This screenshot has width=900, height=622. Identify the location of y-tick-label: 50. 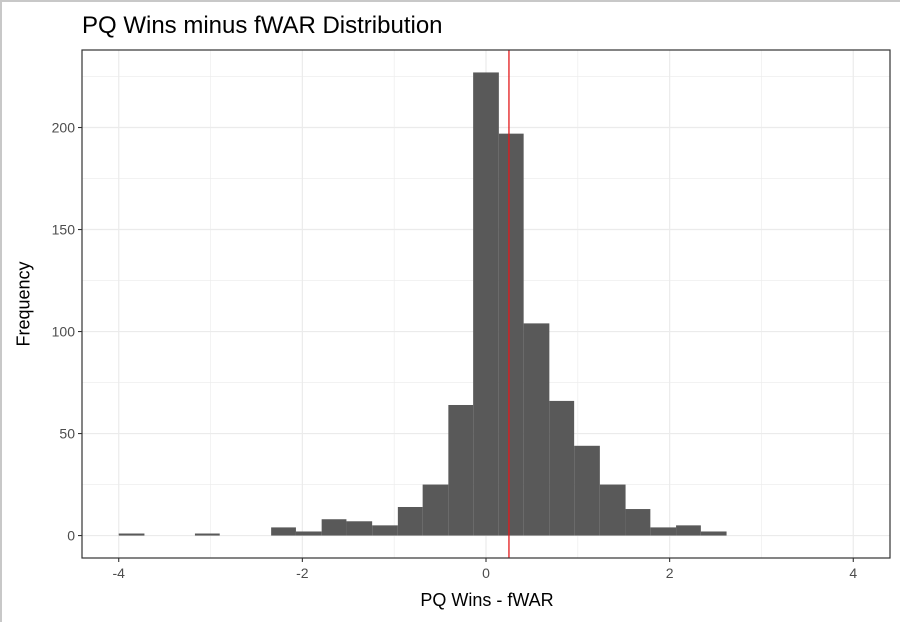
(67, 434).